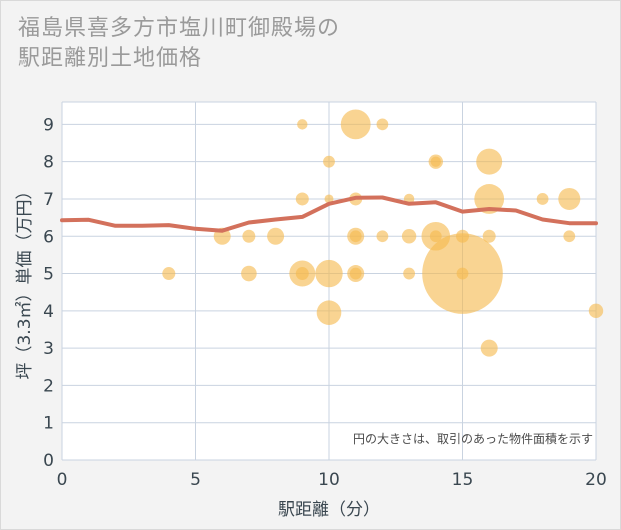  What do you see at coordinates (48, 275) in the screenshot?
I see `y-tick-5: 5` at bounding box center [48, 275].